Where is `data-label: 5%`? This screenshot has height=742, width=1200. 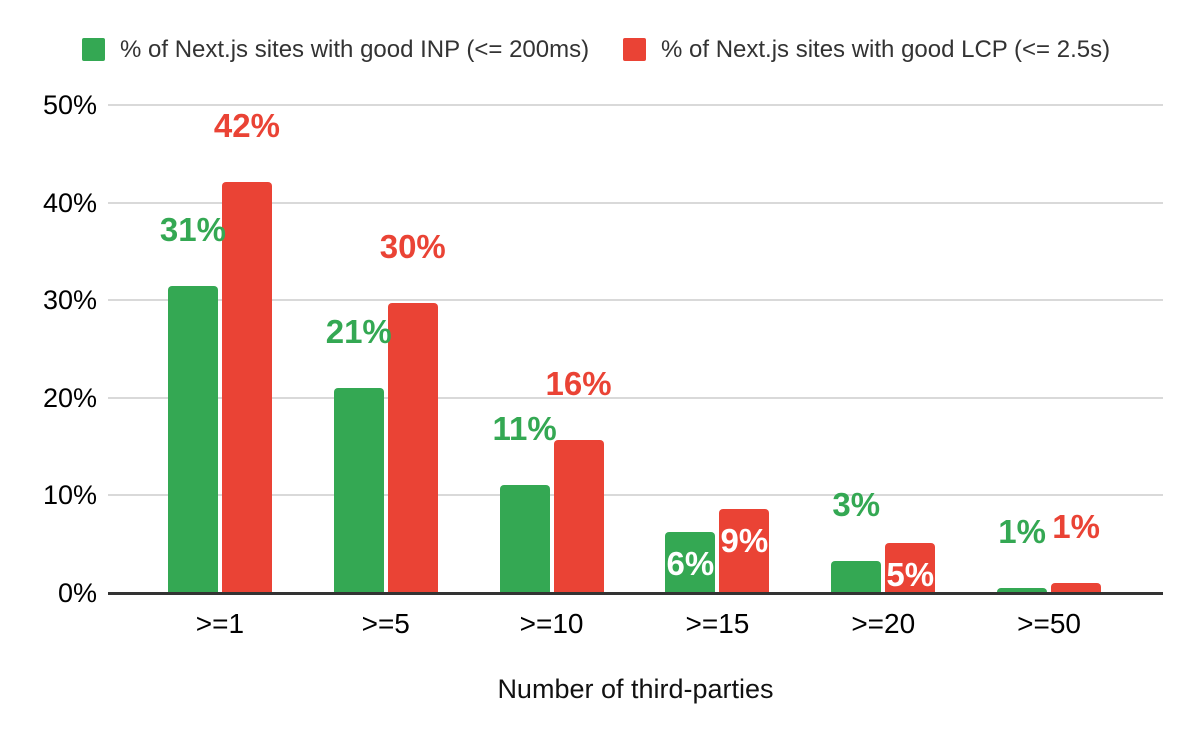 data-label: 5% is located at coordinates (910, 575).